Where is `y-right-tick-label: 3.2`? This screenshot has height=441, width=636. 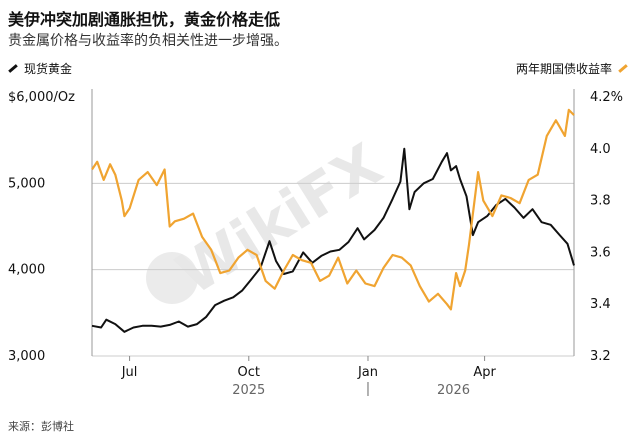
y-right-tick-label: 3.2 is located at coordinates (600, 356).